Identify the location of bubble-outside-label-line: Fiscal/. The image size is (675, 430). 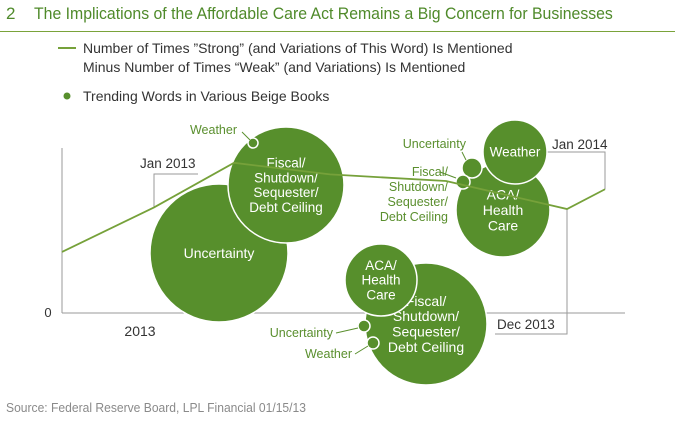
(430, 172).